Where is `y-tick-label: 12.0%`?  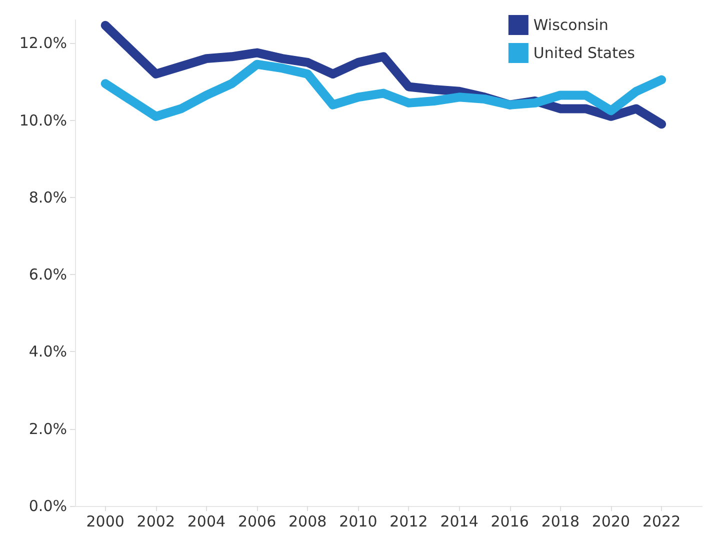
y-tick-label: 12.0% is located at coordinates (43, 43).